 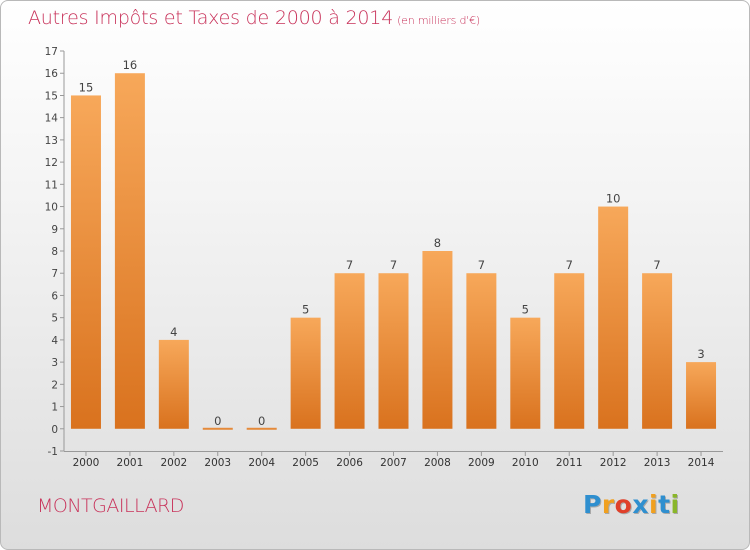 I want to click on value-label-2001: 16, so click(x=130, y=65).